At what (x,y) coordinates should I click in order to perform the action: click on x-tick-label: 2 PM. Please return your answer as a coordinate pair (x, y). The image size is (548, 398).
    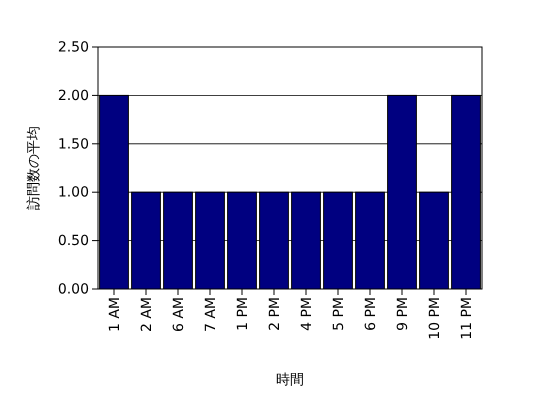
    Looking at the image, I should click on (274, 314).